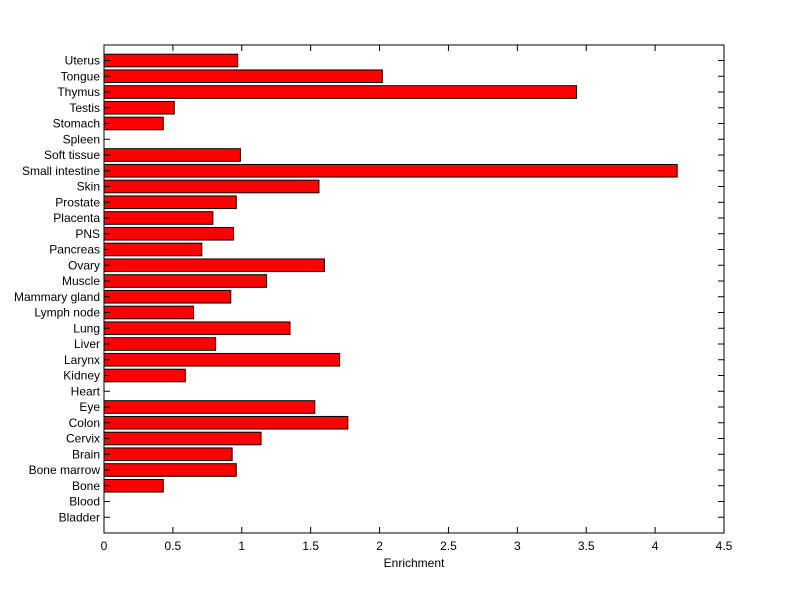 The width and height of the screenshot is (800, 599). I want to click on y-tick-label-kidney: Kidney, so click(81, 376).